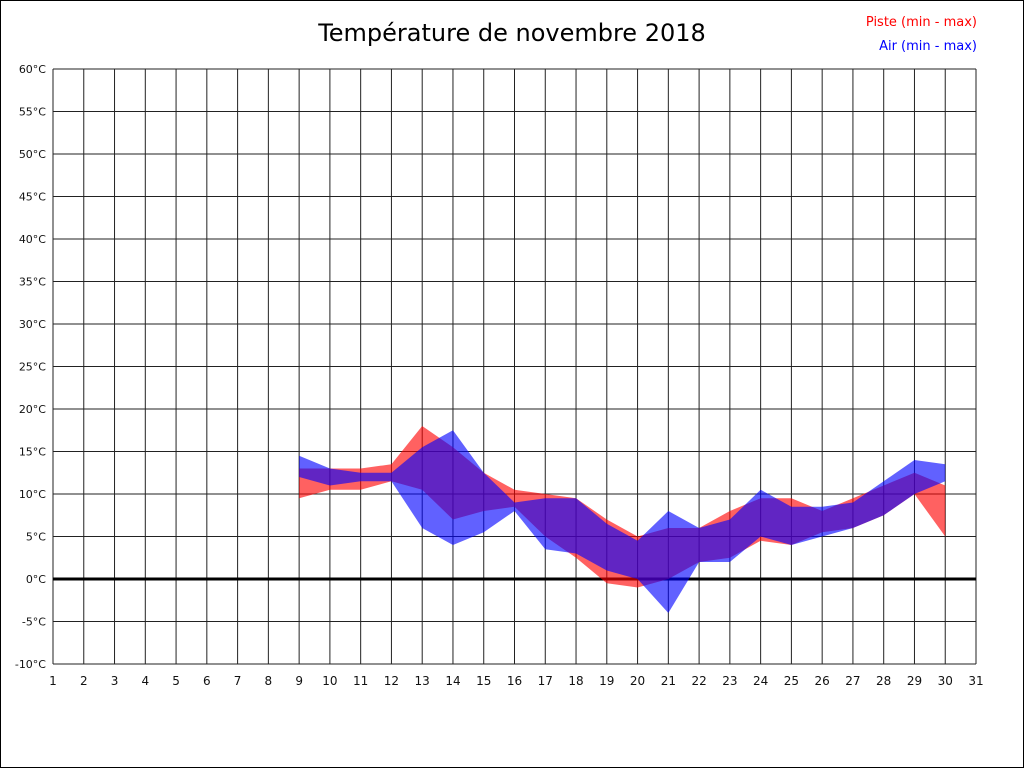 Image resolution: width=1024 pixels, height=768 pixels. I want to click on x-tick-label: 22, so click(698, 681).